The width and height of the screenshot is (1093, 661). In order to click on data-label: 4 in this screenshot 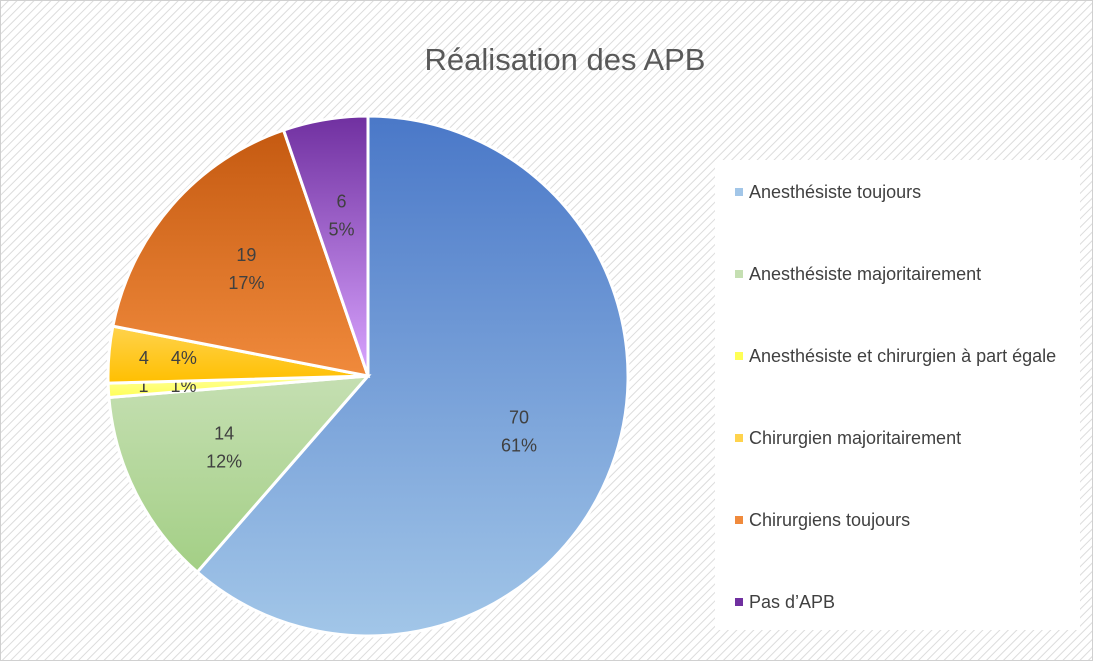, I will do `click(144, 358)`.